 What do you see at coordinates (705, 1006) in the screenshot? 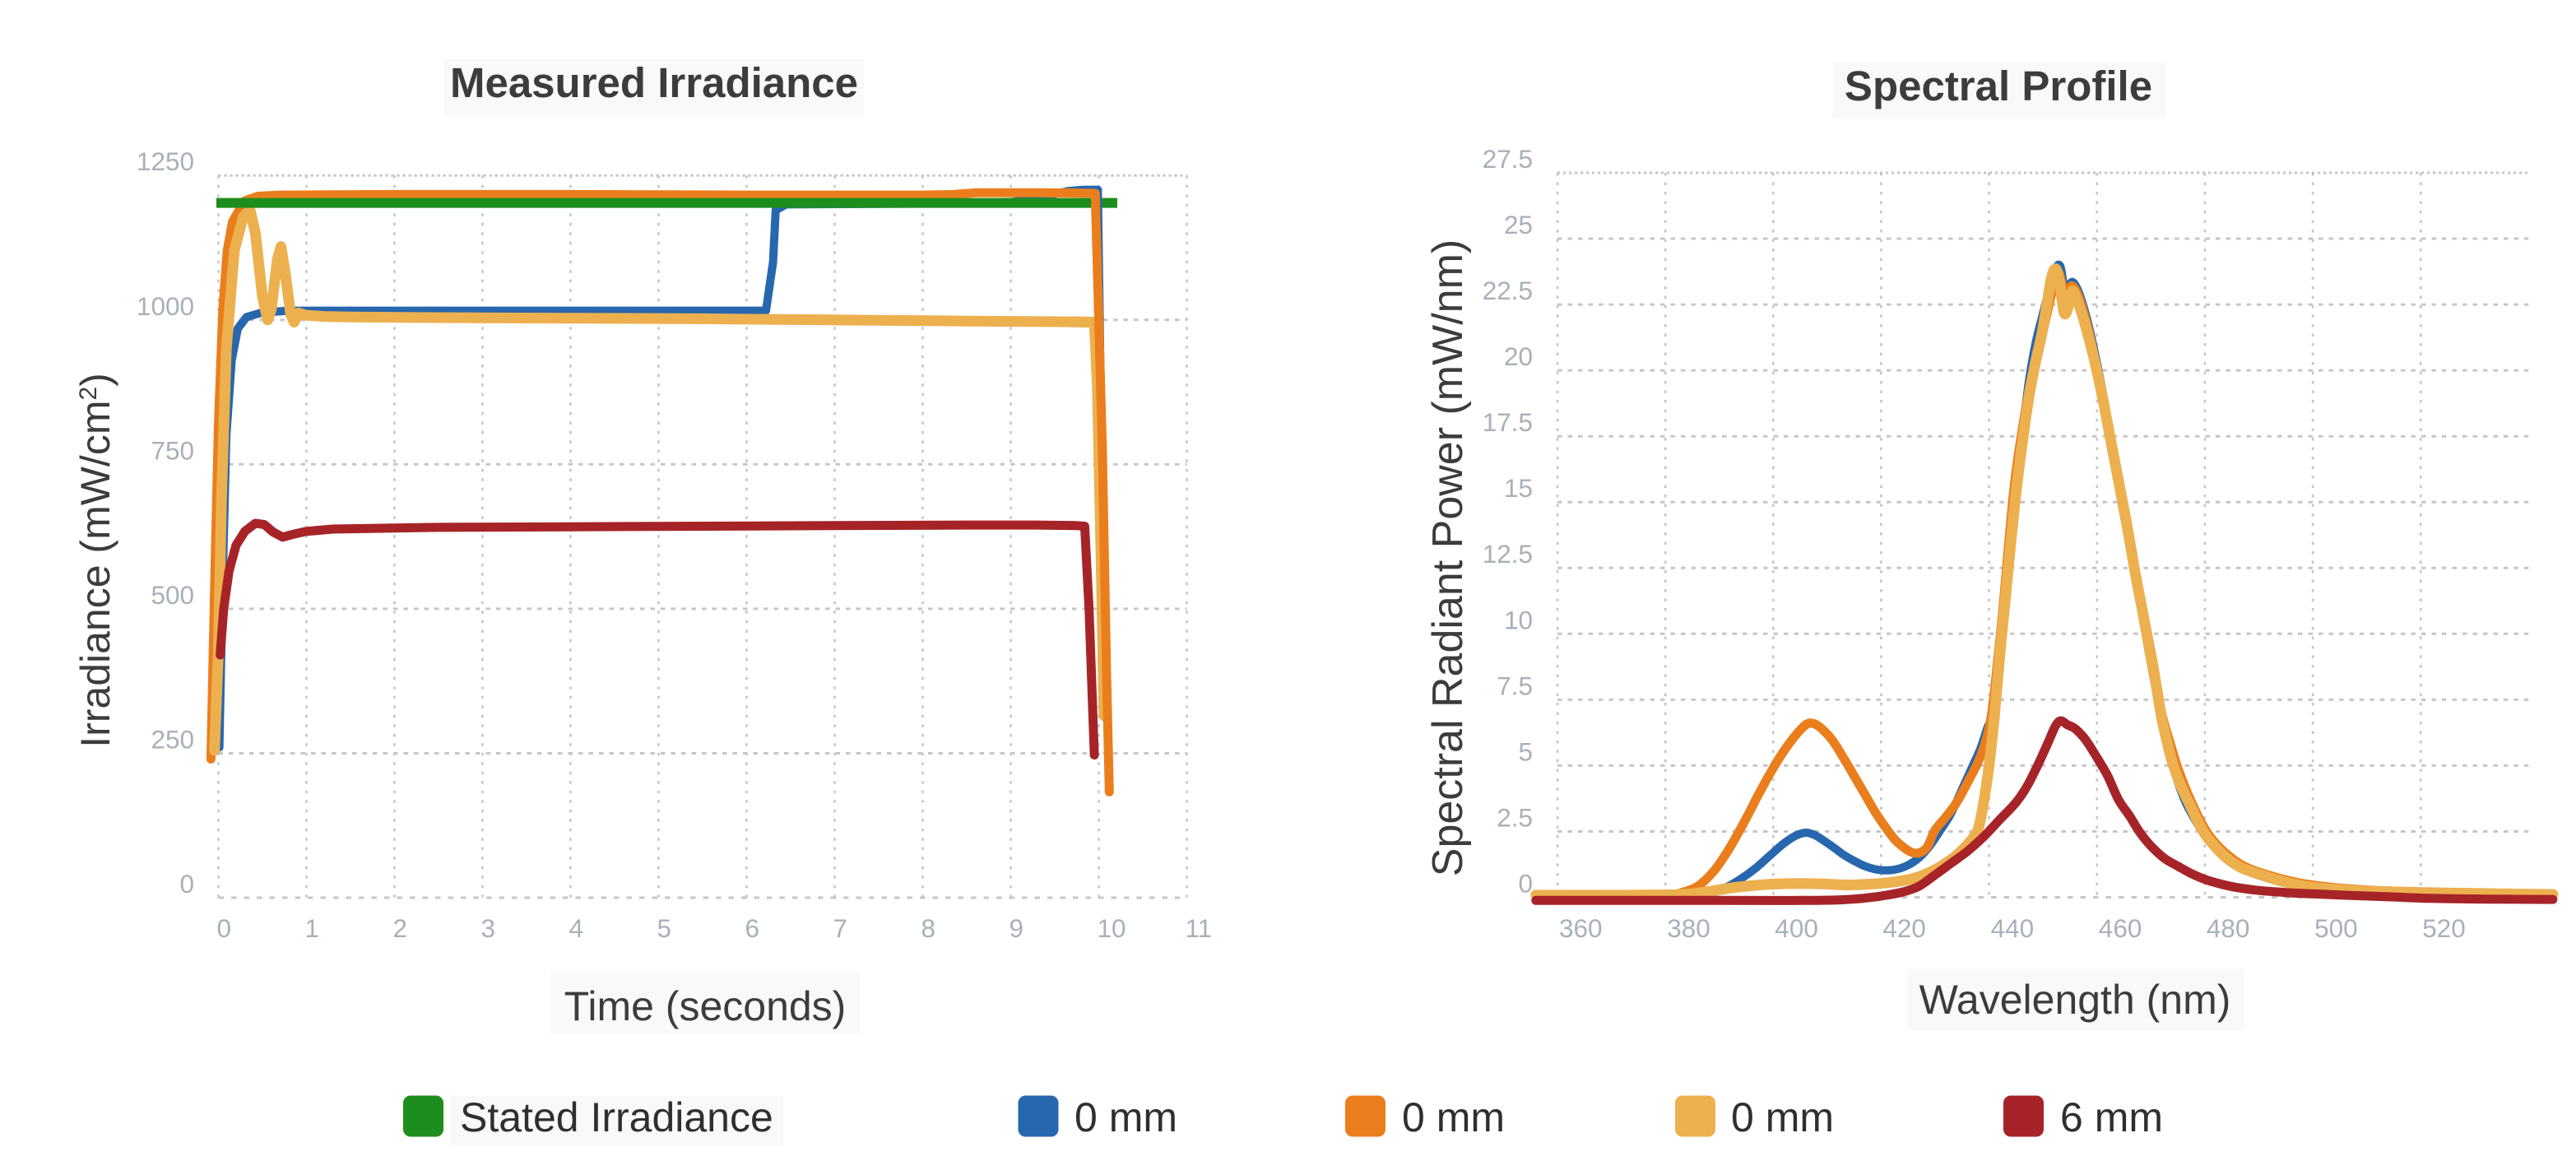
I see `svg-text: Time (seconds)` at bounding box center [705, 1006].